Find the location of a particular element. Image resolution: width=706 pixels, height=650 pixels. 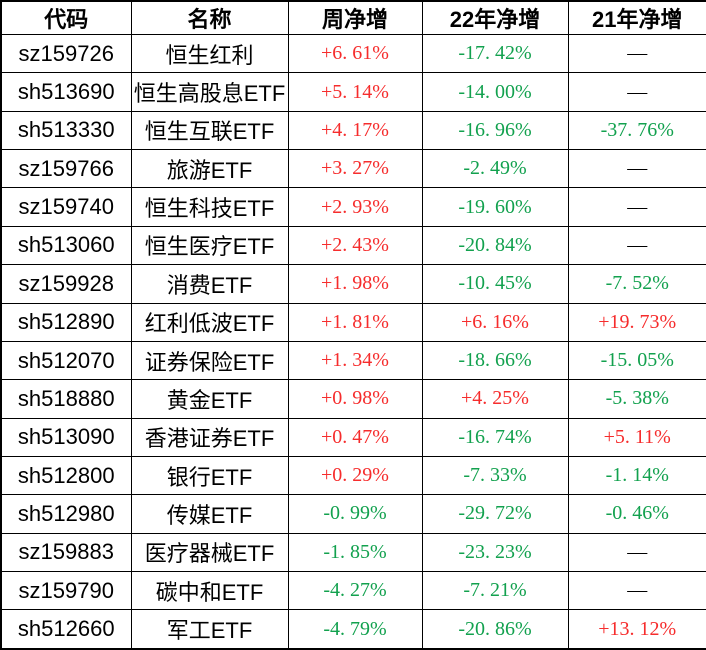

week-change-cell: -0. 99% is located at coordinates (355, 514).